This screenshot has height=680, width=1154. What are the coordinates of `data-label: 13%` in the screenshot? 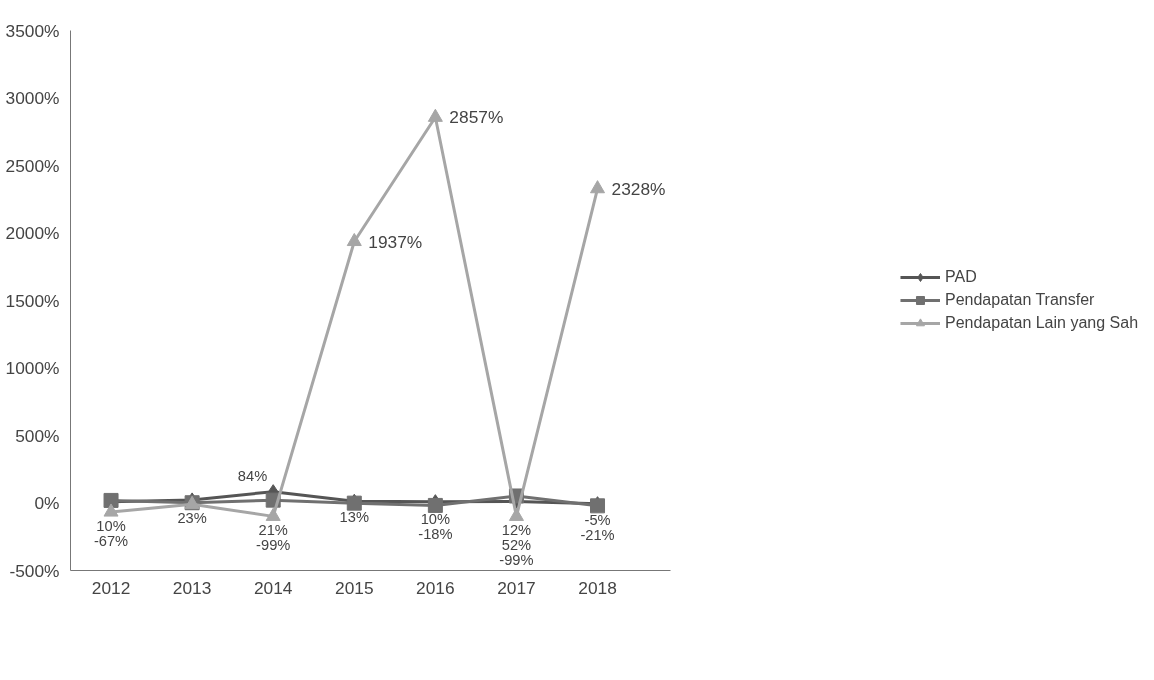 It's located at (354, 517).